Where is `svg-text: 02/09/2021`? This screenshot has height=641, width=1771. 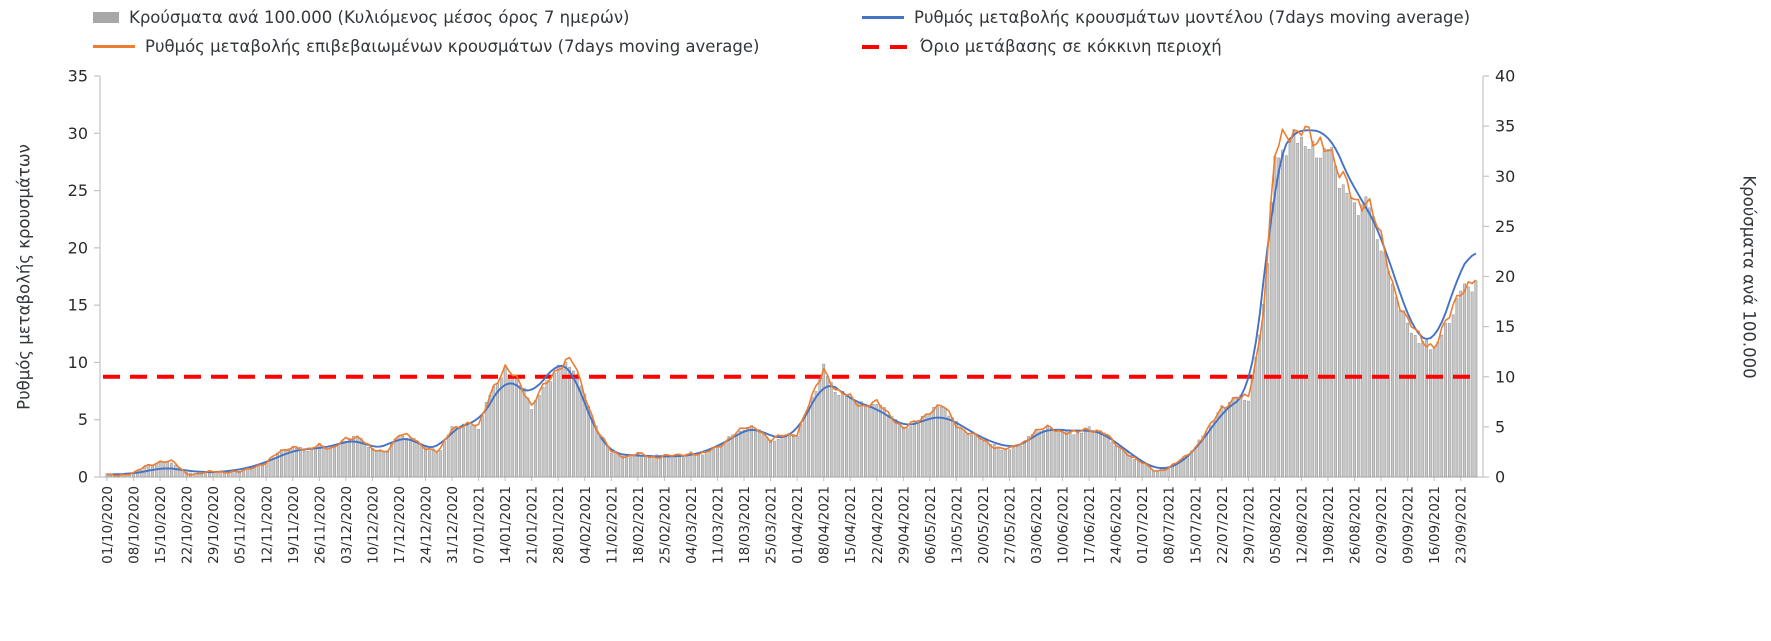
svg-text: 02/09/2021 is located at coordinates (1382, 525).